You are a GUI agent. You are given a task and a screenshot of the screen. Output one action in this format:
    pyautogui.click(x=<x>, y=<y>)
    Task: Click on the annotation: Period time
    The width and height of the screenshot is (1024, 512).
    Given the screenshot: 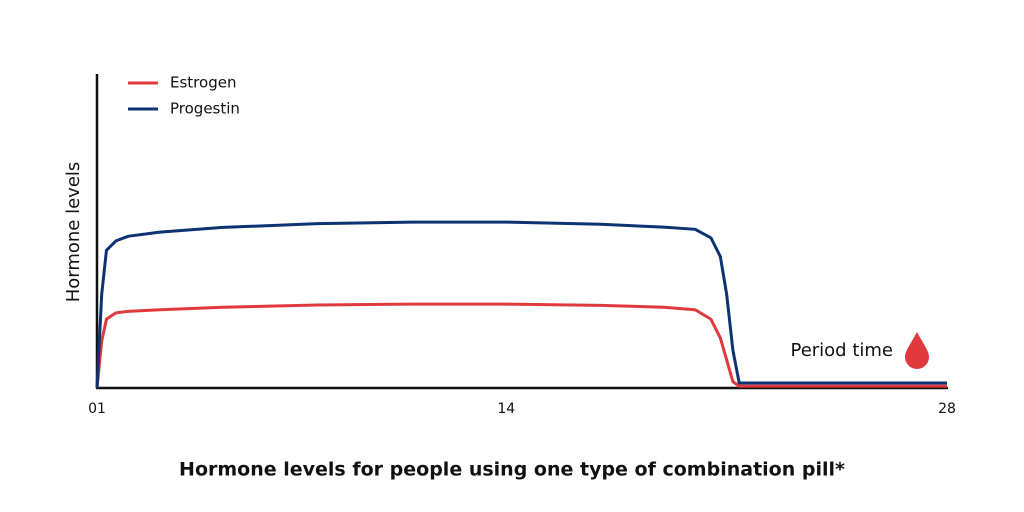 What is the action you would take?
    pyautogui.click(x=841, y=350)
    